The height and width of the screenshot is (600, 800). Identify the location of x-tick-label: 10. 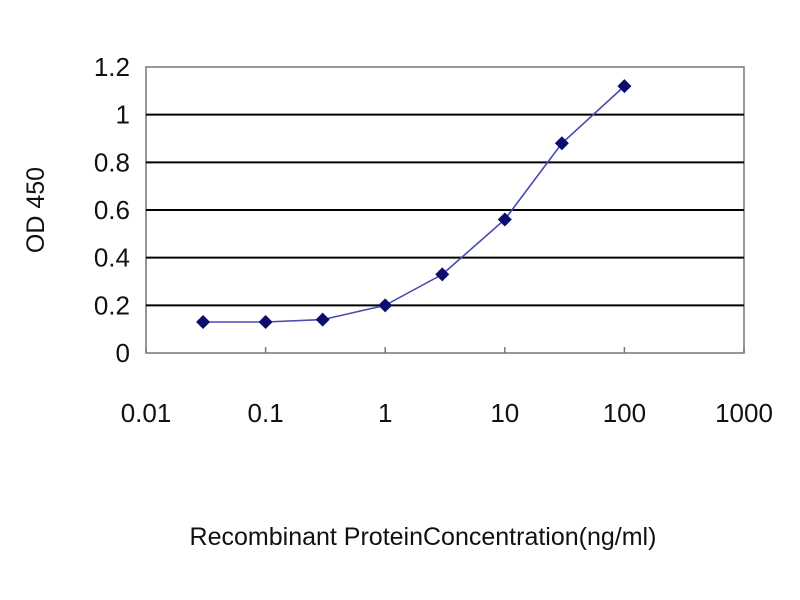
(504, 413).